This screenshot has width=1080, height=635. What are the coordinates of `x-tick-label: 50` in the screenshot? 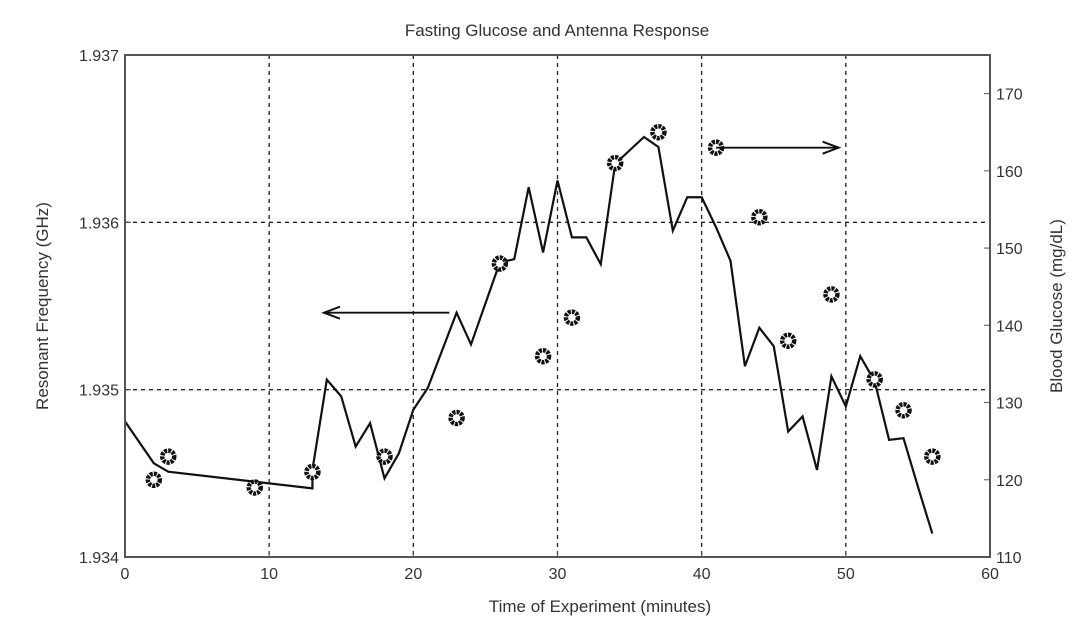 It's located at (846, 574).